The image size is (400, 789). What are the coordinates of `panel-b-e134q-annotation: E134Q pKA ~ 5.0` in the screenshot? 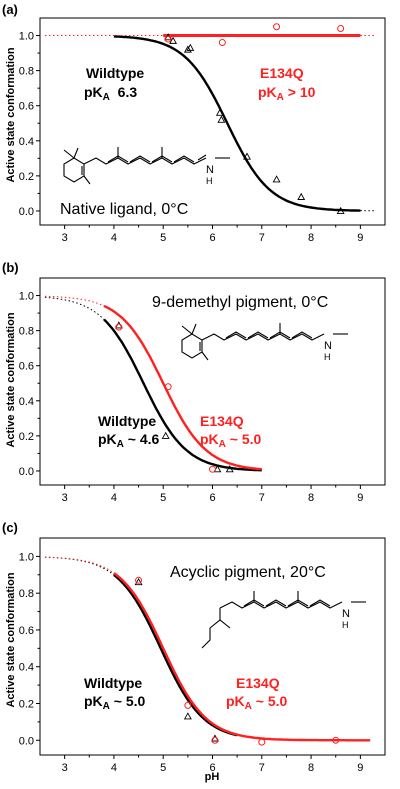 It's located at (231, 431).